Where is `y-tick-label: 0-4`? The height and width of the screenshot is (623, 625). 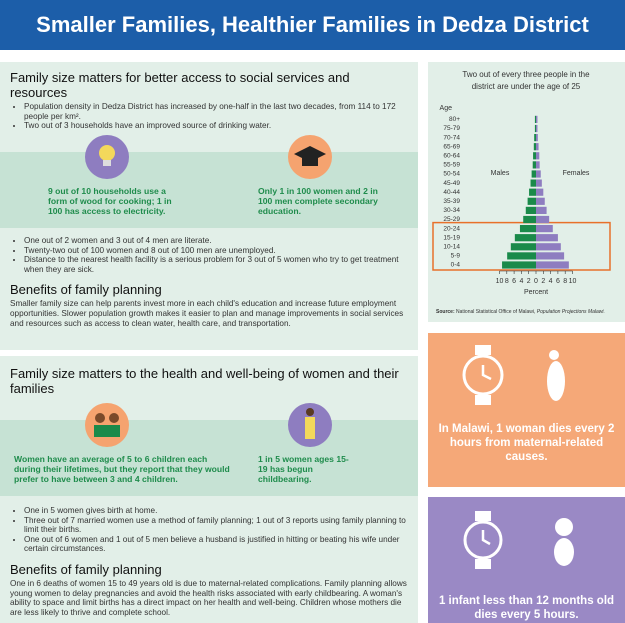 y-tick-label: 0-4 is located at coordinates (456, 265).